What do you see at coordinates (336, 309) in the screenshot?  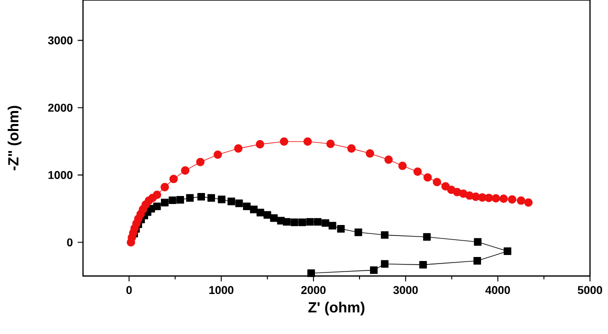 I see `x-axis-title: Z' (ohm)` at bounding box center [336, 309].